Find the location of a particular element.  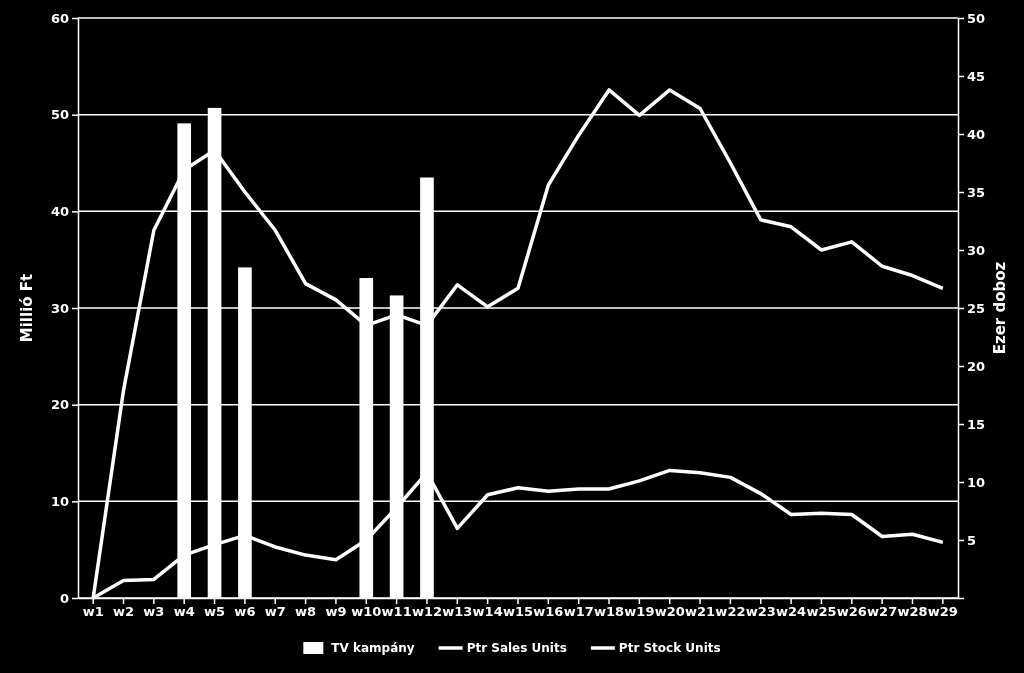

x-tick-label: w28 is located at coordinates (912, 612).